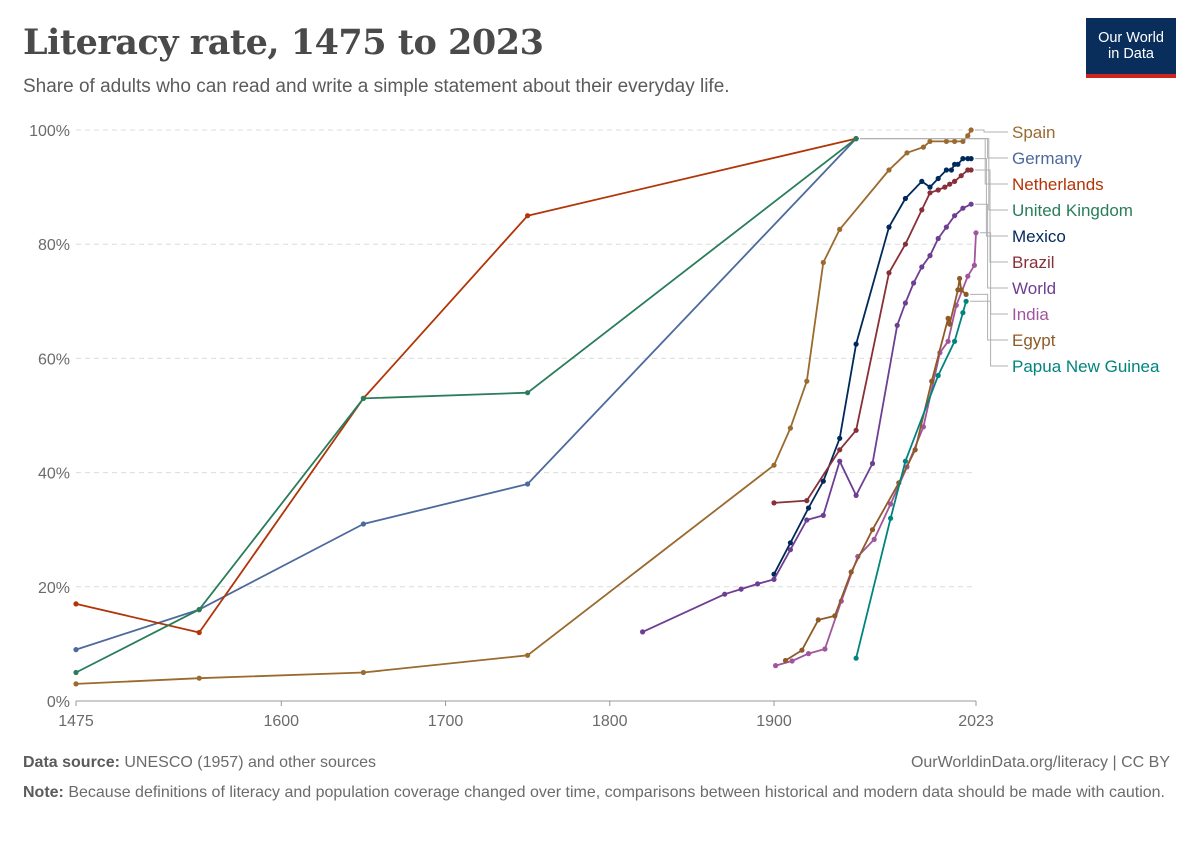  Describe the element at coordinates (1131, 48) in the screenshot. I see `owid-logo: Our World in Data` at that location.